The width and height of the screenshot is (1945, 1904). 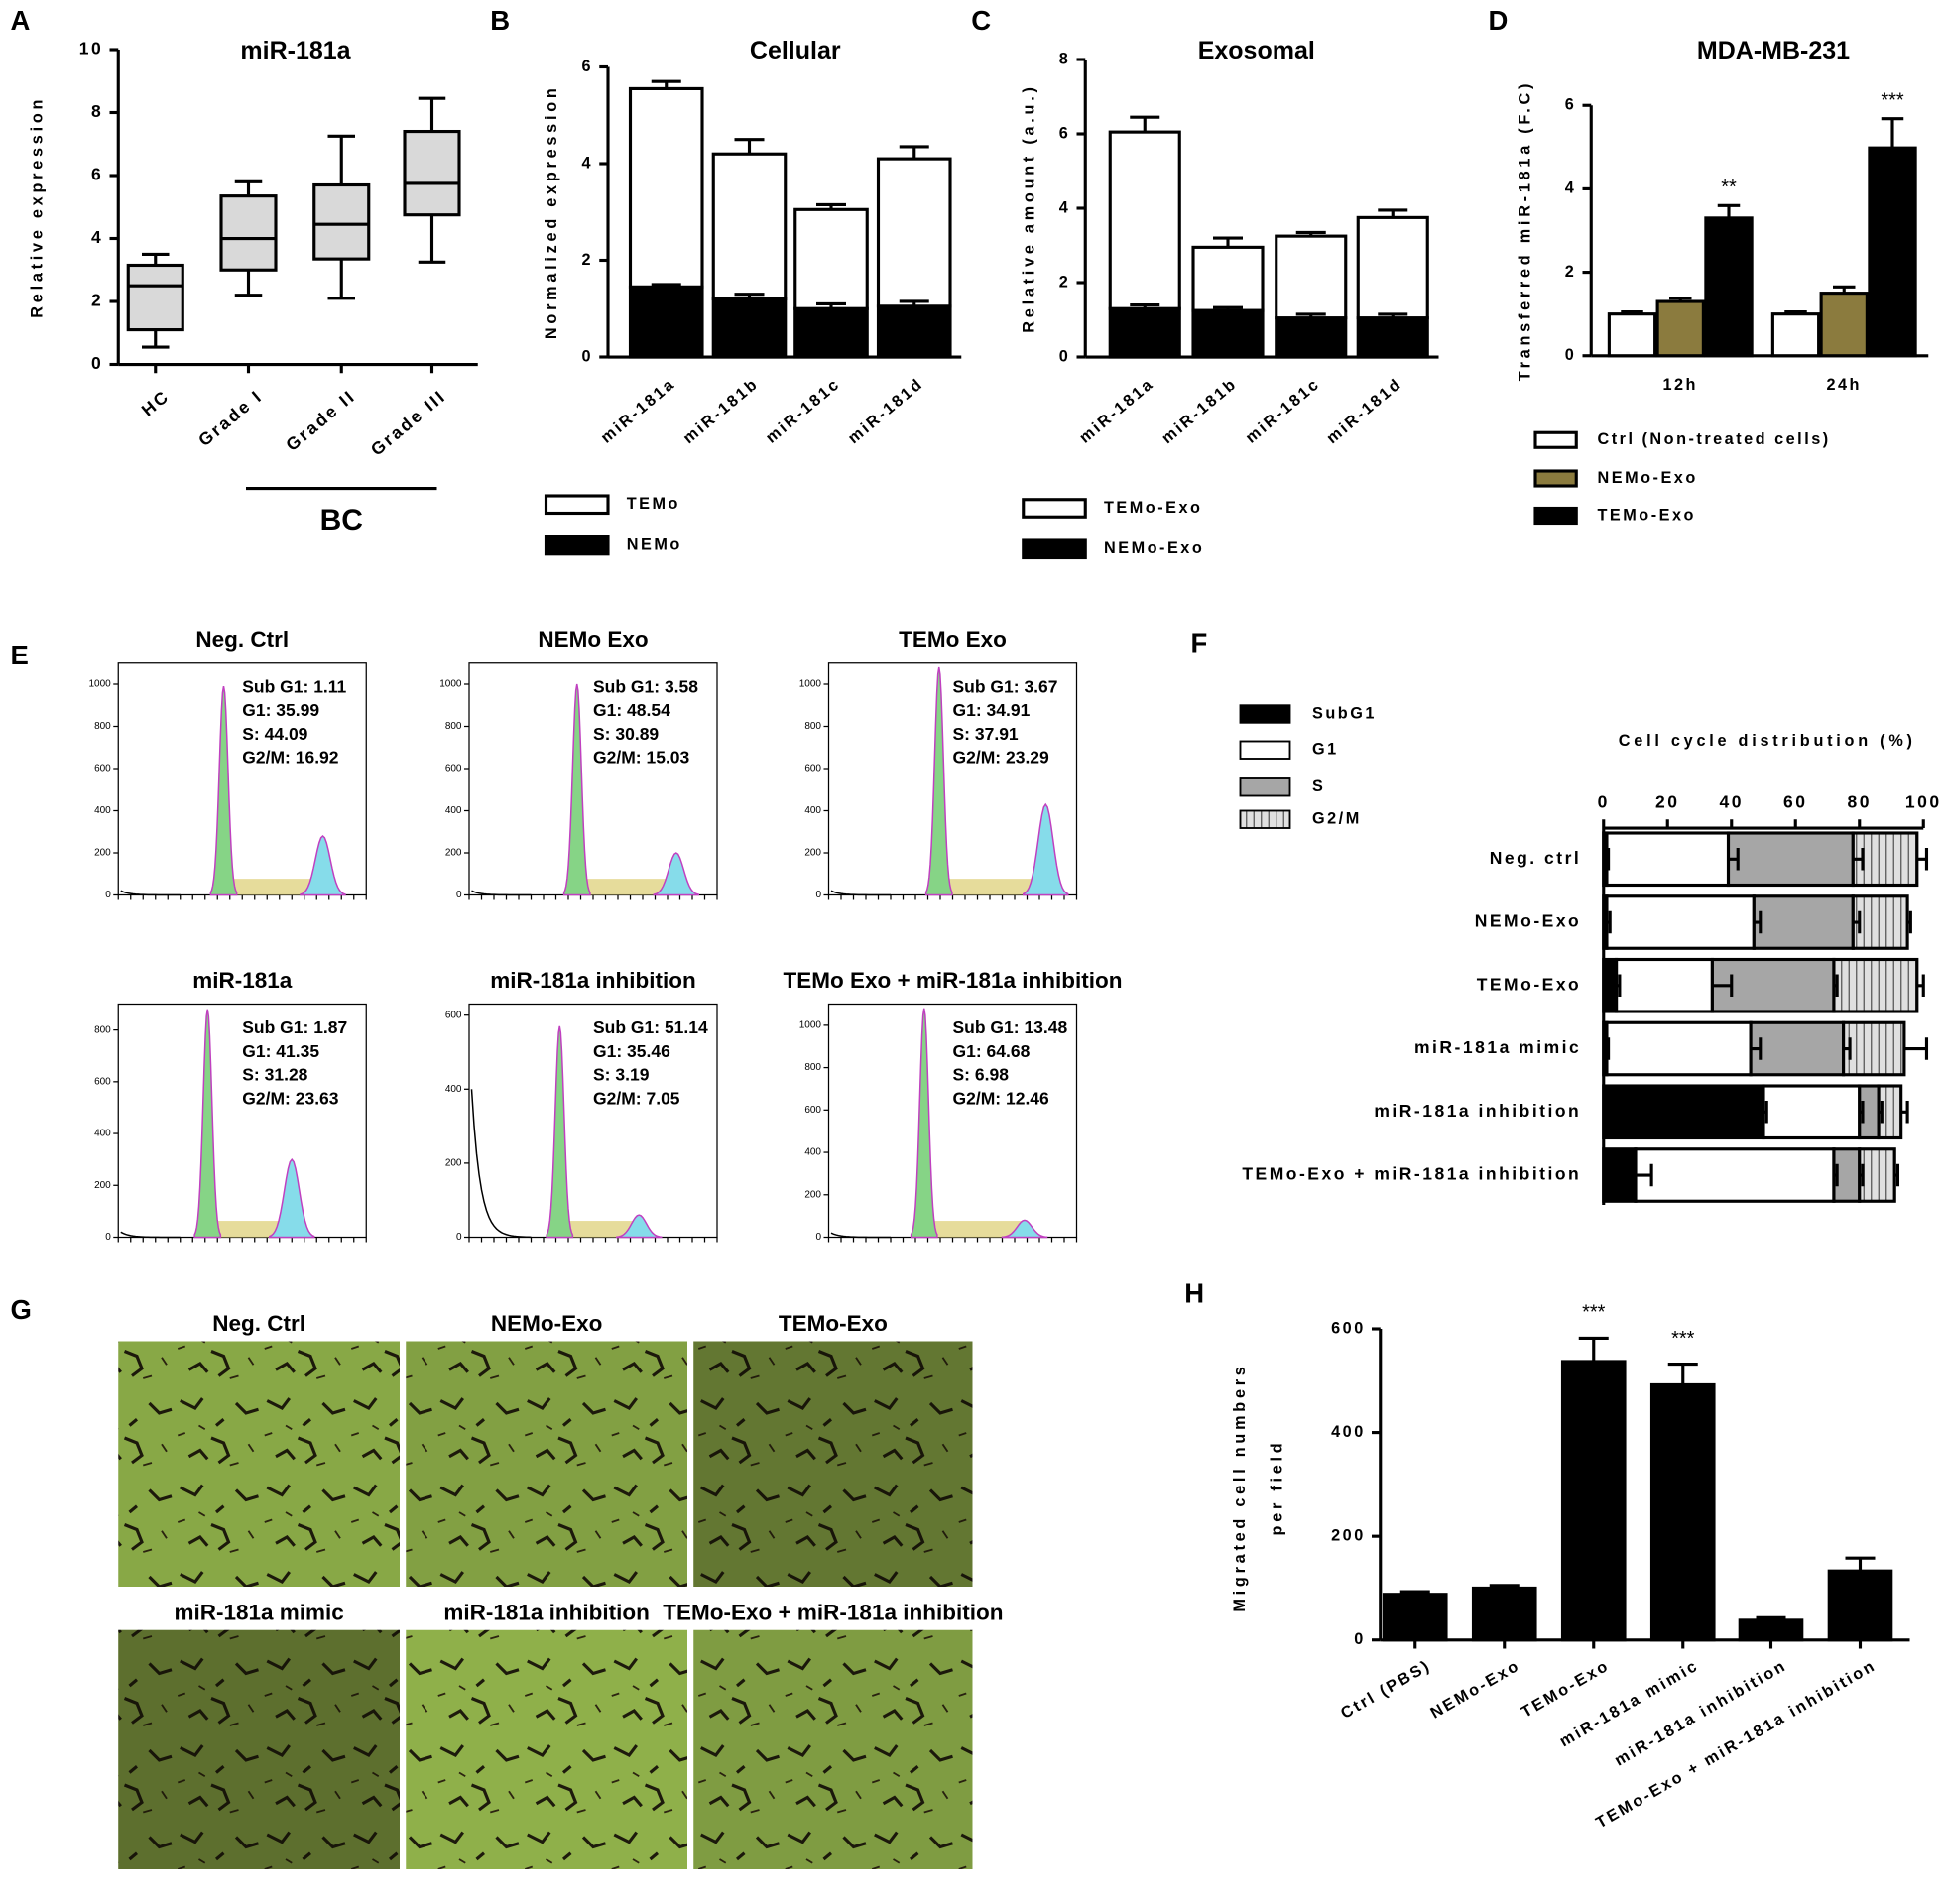 What do you see at coordinates (1499, 20) in the screenshot?
I see `panel-letter: D` at bounding box center [1499, 20].